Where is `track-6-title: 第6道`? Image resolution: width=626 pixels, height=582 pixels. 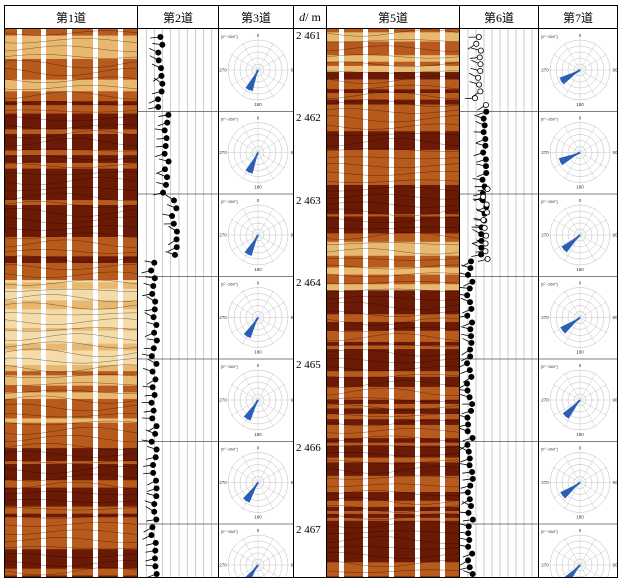
track-6-title: 第6道 is located at coordinates (498, 17).